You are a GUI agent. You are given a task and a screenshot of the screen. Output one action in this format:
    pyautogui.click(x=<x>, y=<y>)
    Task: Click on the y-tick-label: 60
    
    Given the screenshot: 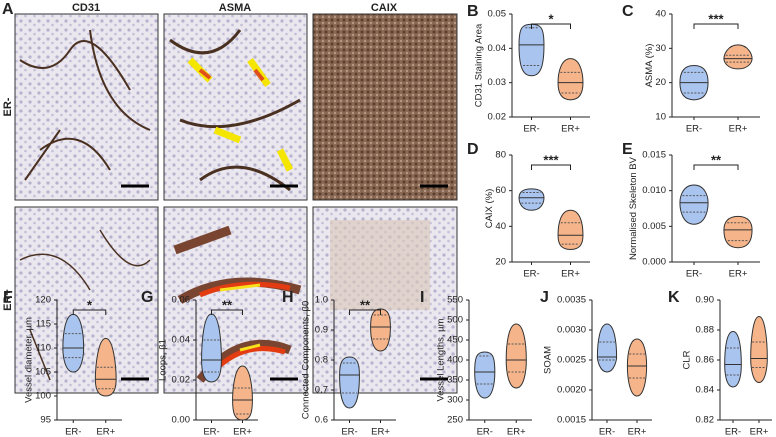 What is the action you would take?
    pyautogui.click(x=500, y=190)
    